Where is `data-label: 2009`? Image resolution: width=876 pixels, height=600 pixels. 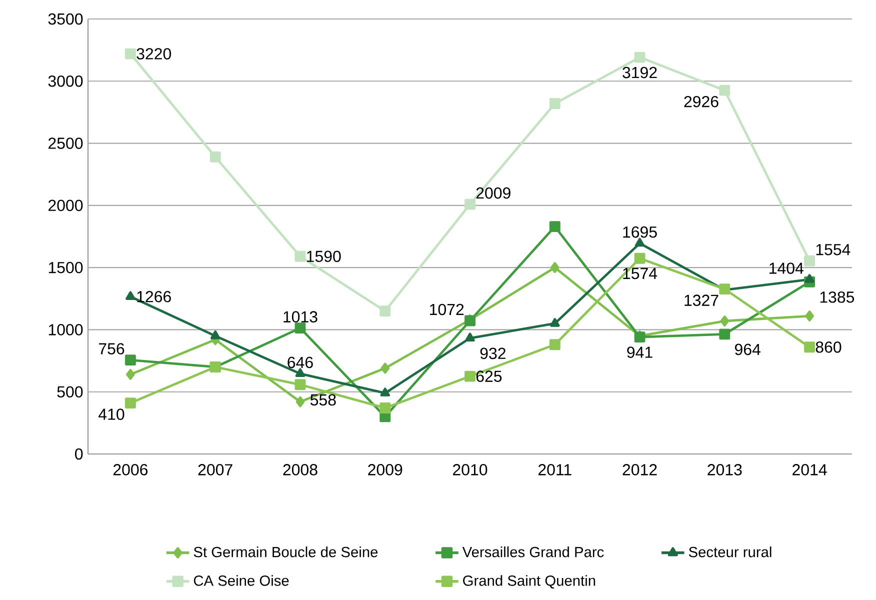
data-label: 2009 is located at coordinates (493, 193).